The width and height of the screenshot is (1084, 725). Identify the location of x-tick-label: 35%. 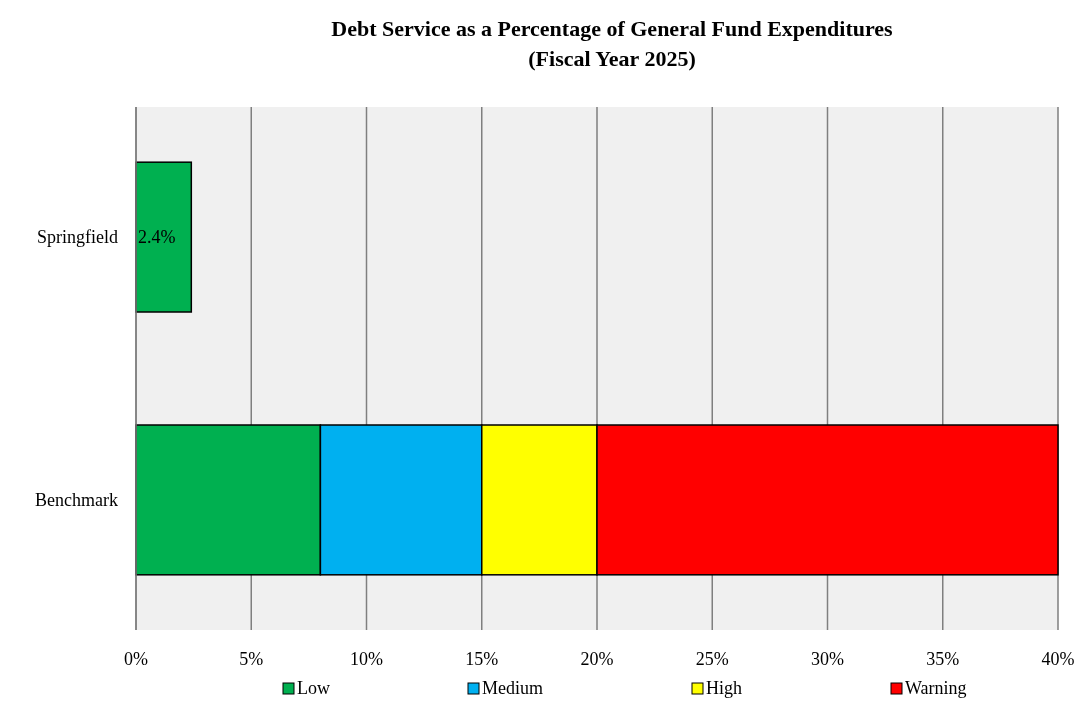
(943, 659).